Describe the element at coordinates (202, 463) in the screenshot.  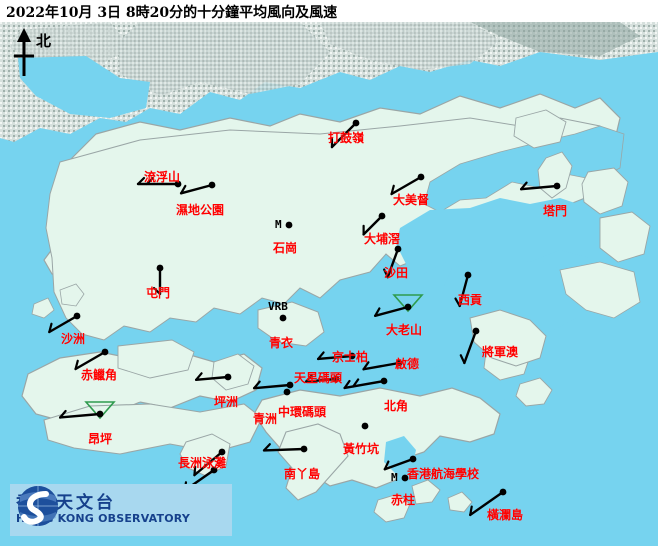
I see `station-label: 長洲泳灘` at that location.